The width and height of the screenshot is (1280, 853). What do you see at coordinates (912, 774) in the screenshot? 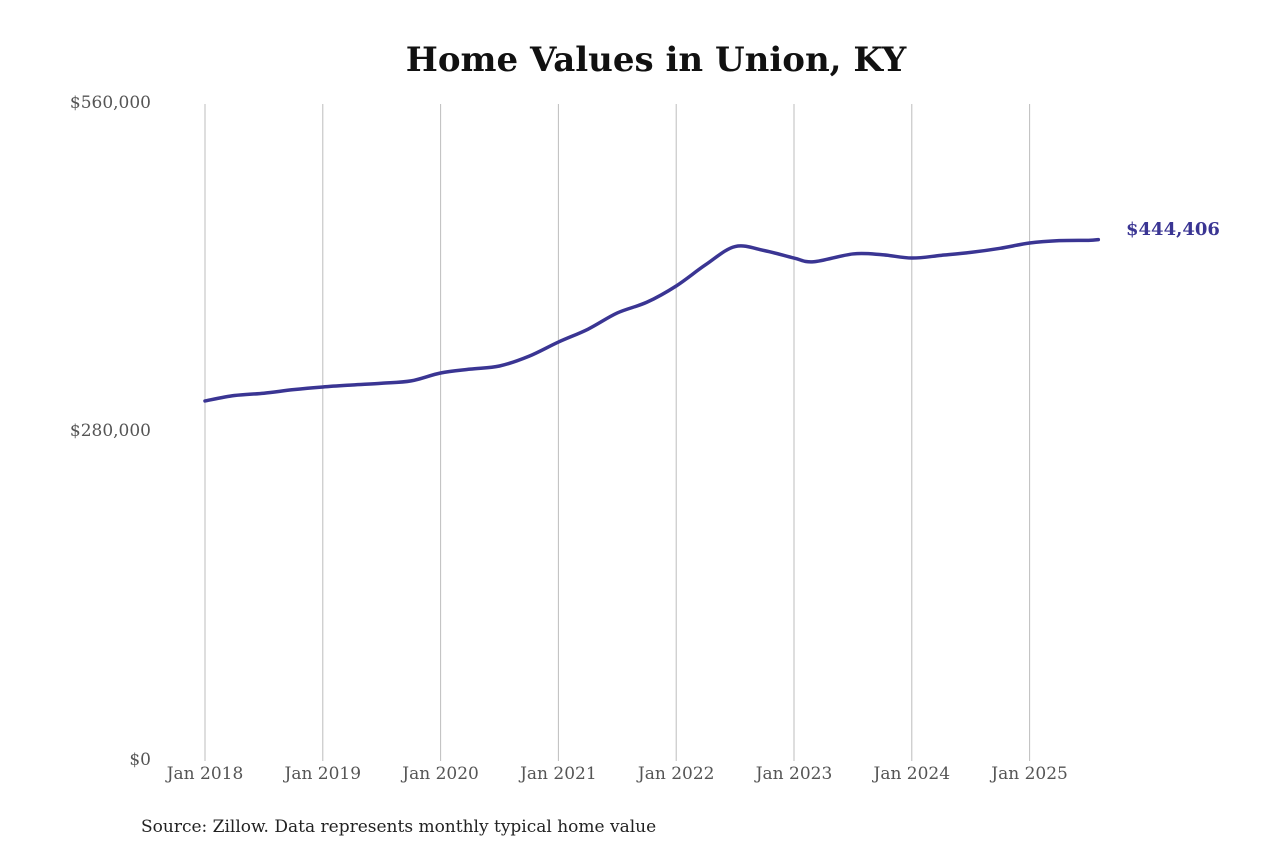
I see `x-tick-label: Jan 2024` at bounding box center [912, 774].